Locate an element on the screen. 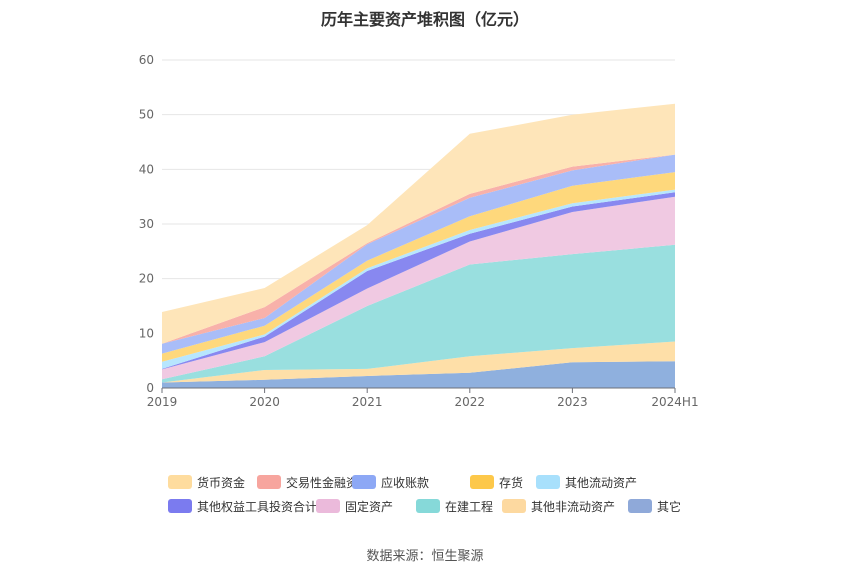  legend-item: 其他权益工具投资合计 is located at coordinates (242, 506).